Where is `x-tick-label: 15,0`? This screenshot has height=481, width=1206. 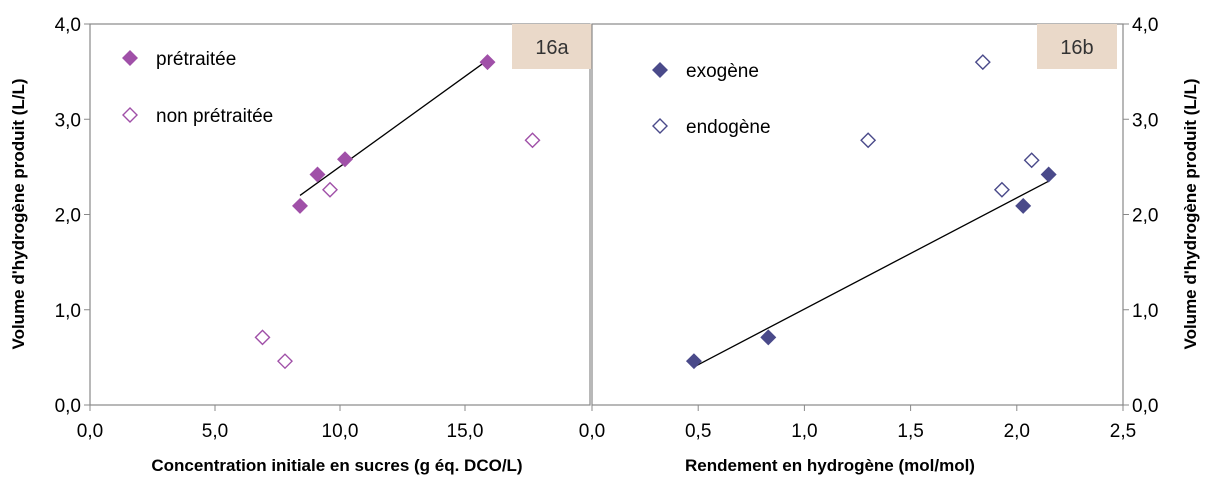
x-tick-label: 15,0 is located at coordinates (465, 431).